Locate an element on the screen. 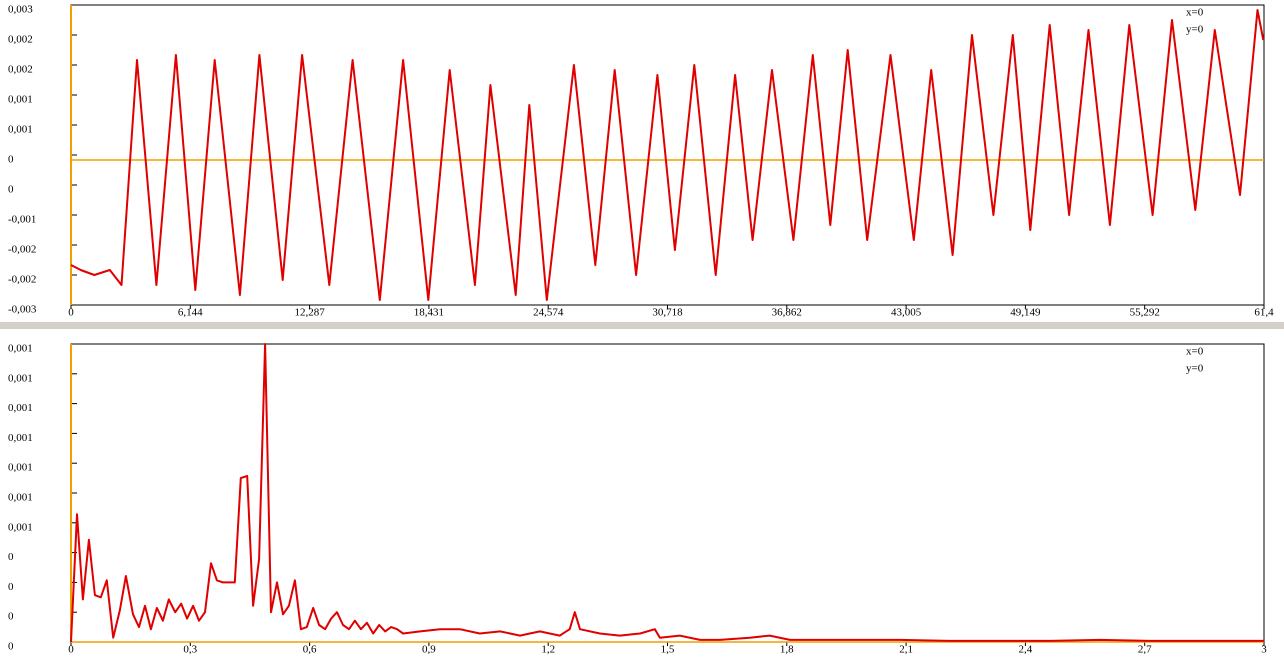 This screenshot has width=1284, height=659. x-tick-label: 24,574 is located at coordinates (548, 313).